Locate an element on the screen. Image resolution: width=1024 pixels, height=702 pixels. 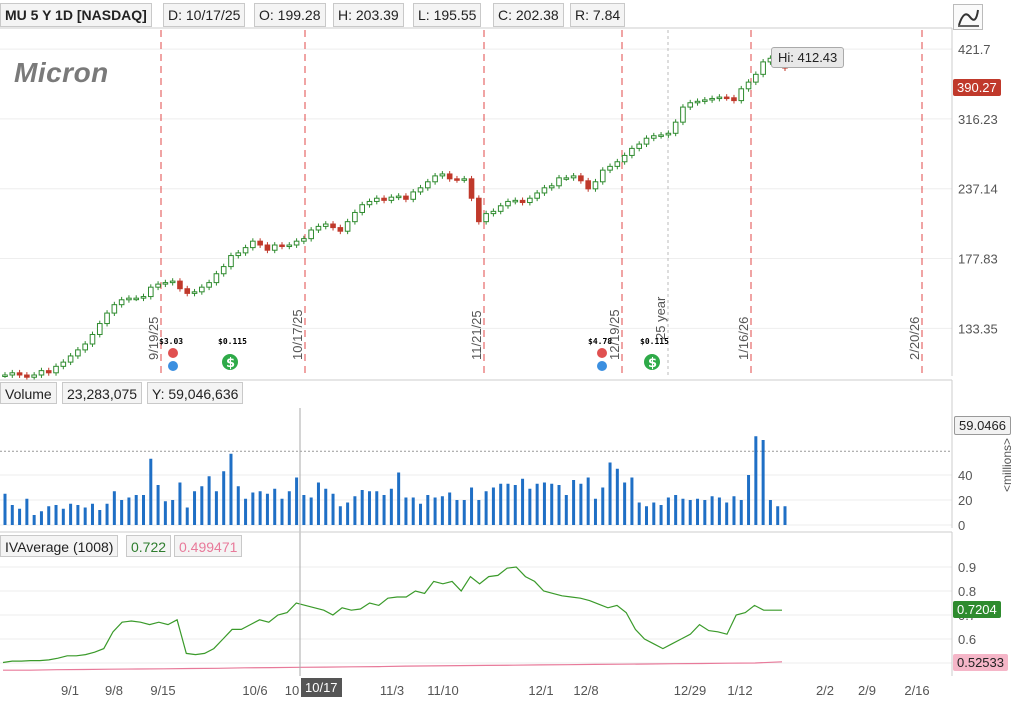
trend-icon is located at coordinates (968, 18).